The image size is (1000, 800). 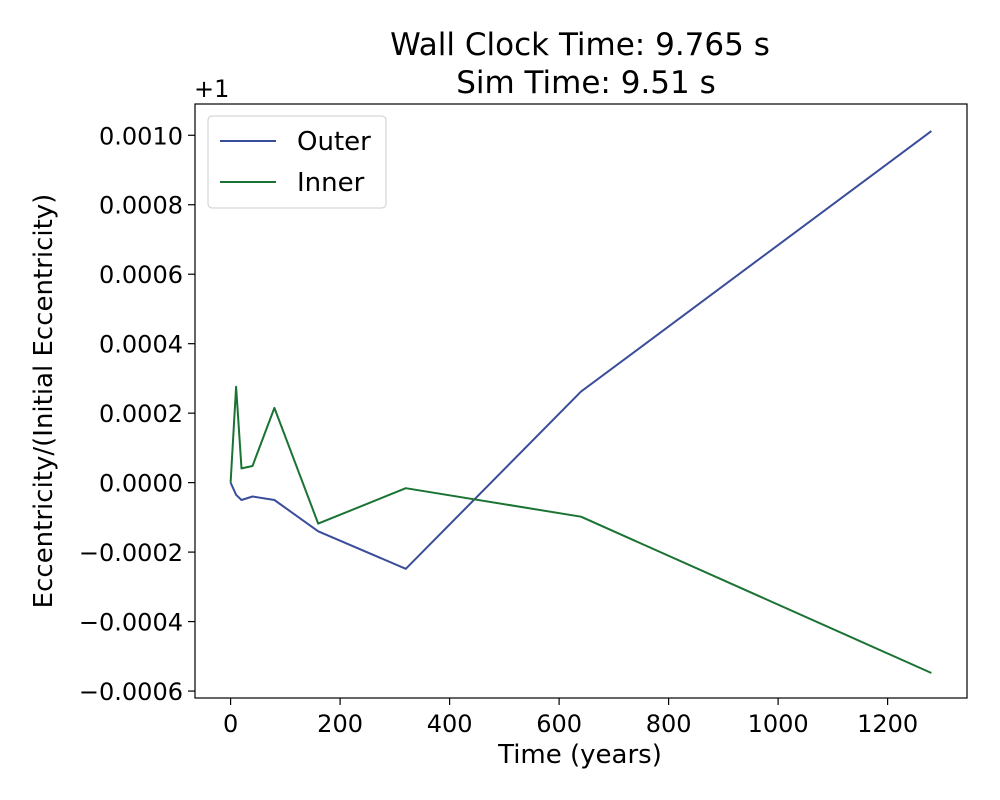 I want to click on legend-label-outer: Outer, so click(x=334, y=142).